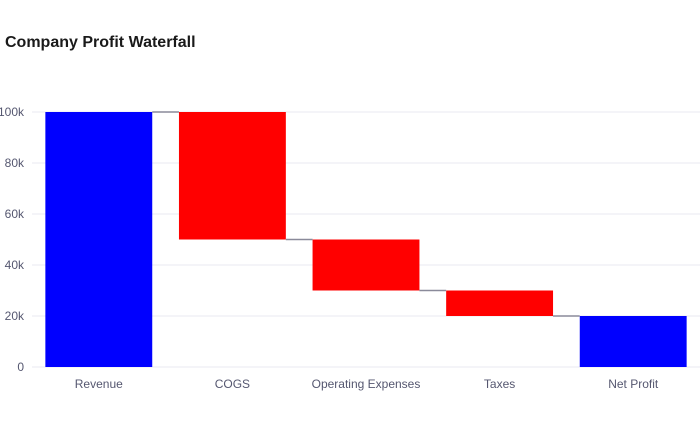  I want to click on x-tick-label: COGS, so click(232, 384).